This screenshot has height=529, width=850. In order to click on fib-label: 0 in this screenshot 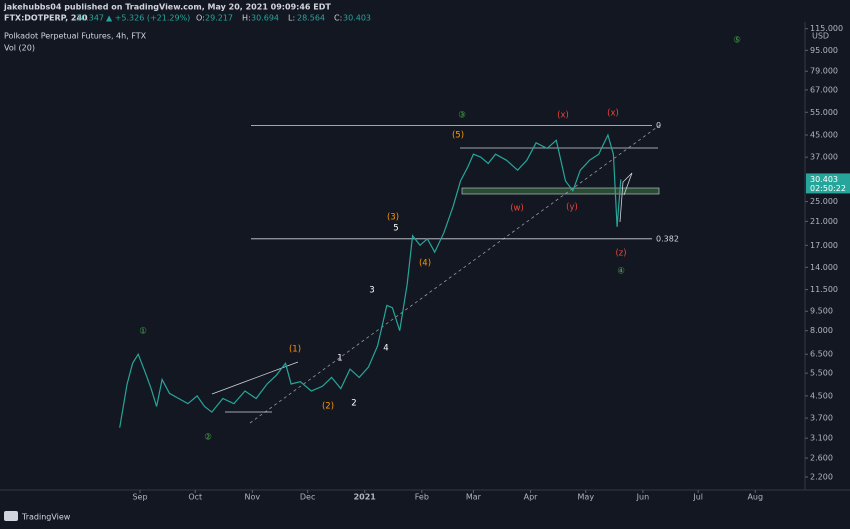, I will do `click(658, 125)`.